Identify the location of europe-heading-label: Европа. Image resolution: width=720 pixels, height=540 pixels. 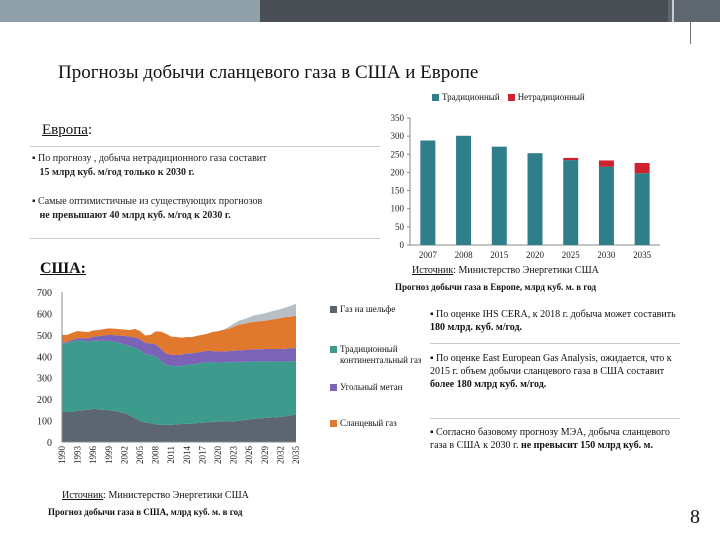
(65, 130).